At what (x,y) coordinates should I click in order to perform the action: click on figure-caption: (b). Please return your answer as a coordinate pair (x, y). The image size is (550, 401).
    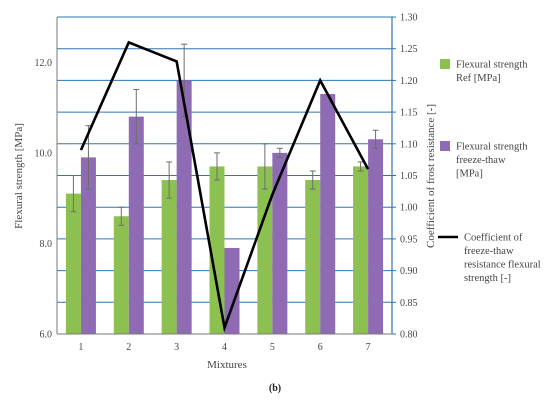
    Looking at the image, I should click on (275, 388).